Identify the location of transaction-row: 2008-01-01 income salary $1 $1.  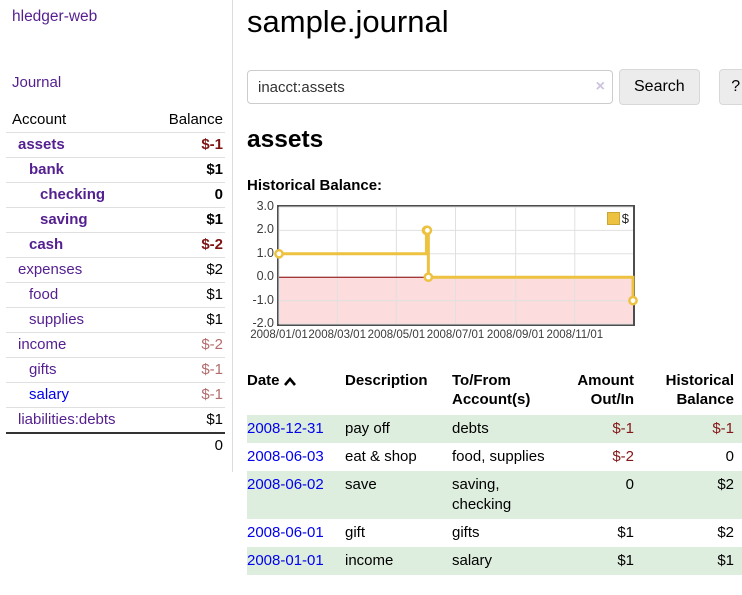
(494, 561).